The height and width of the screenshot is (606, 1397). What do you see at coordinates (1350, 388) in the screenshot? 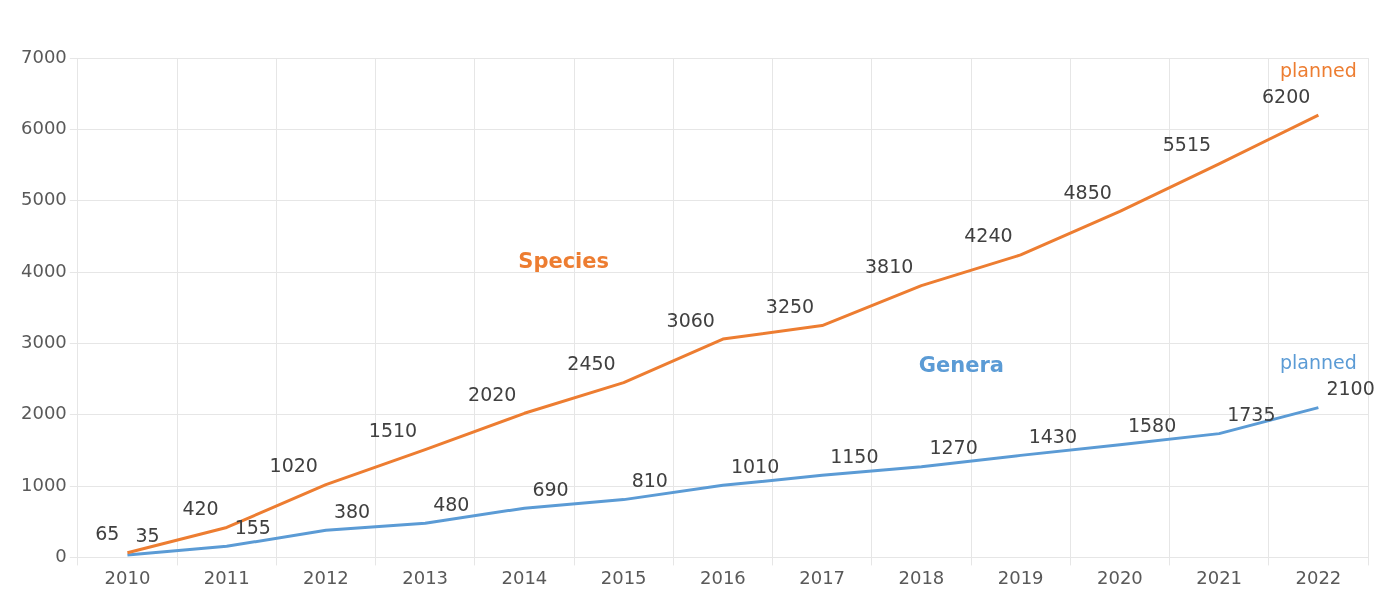
I see `data-label: 2100` at bounding box center [1350, 388].